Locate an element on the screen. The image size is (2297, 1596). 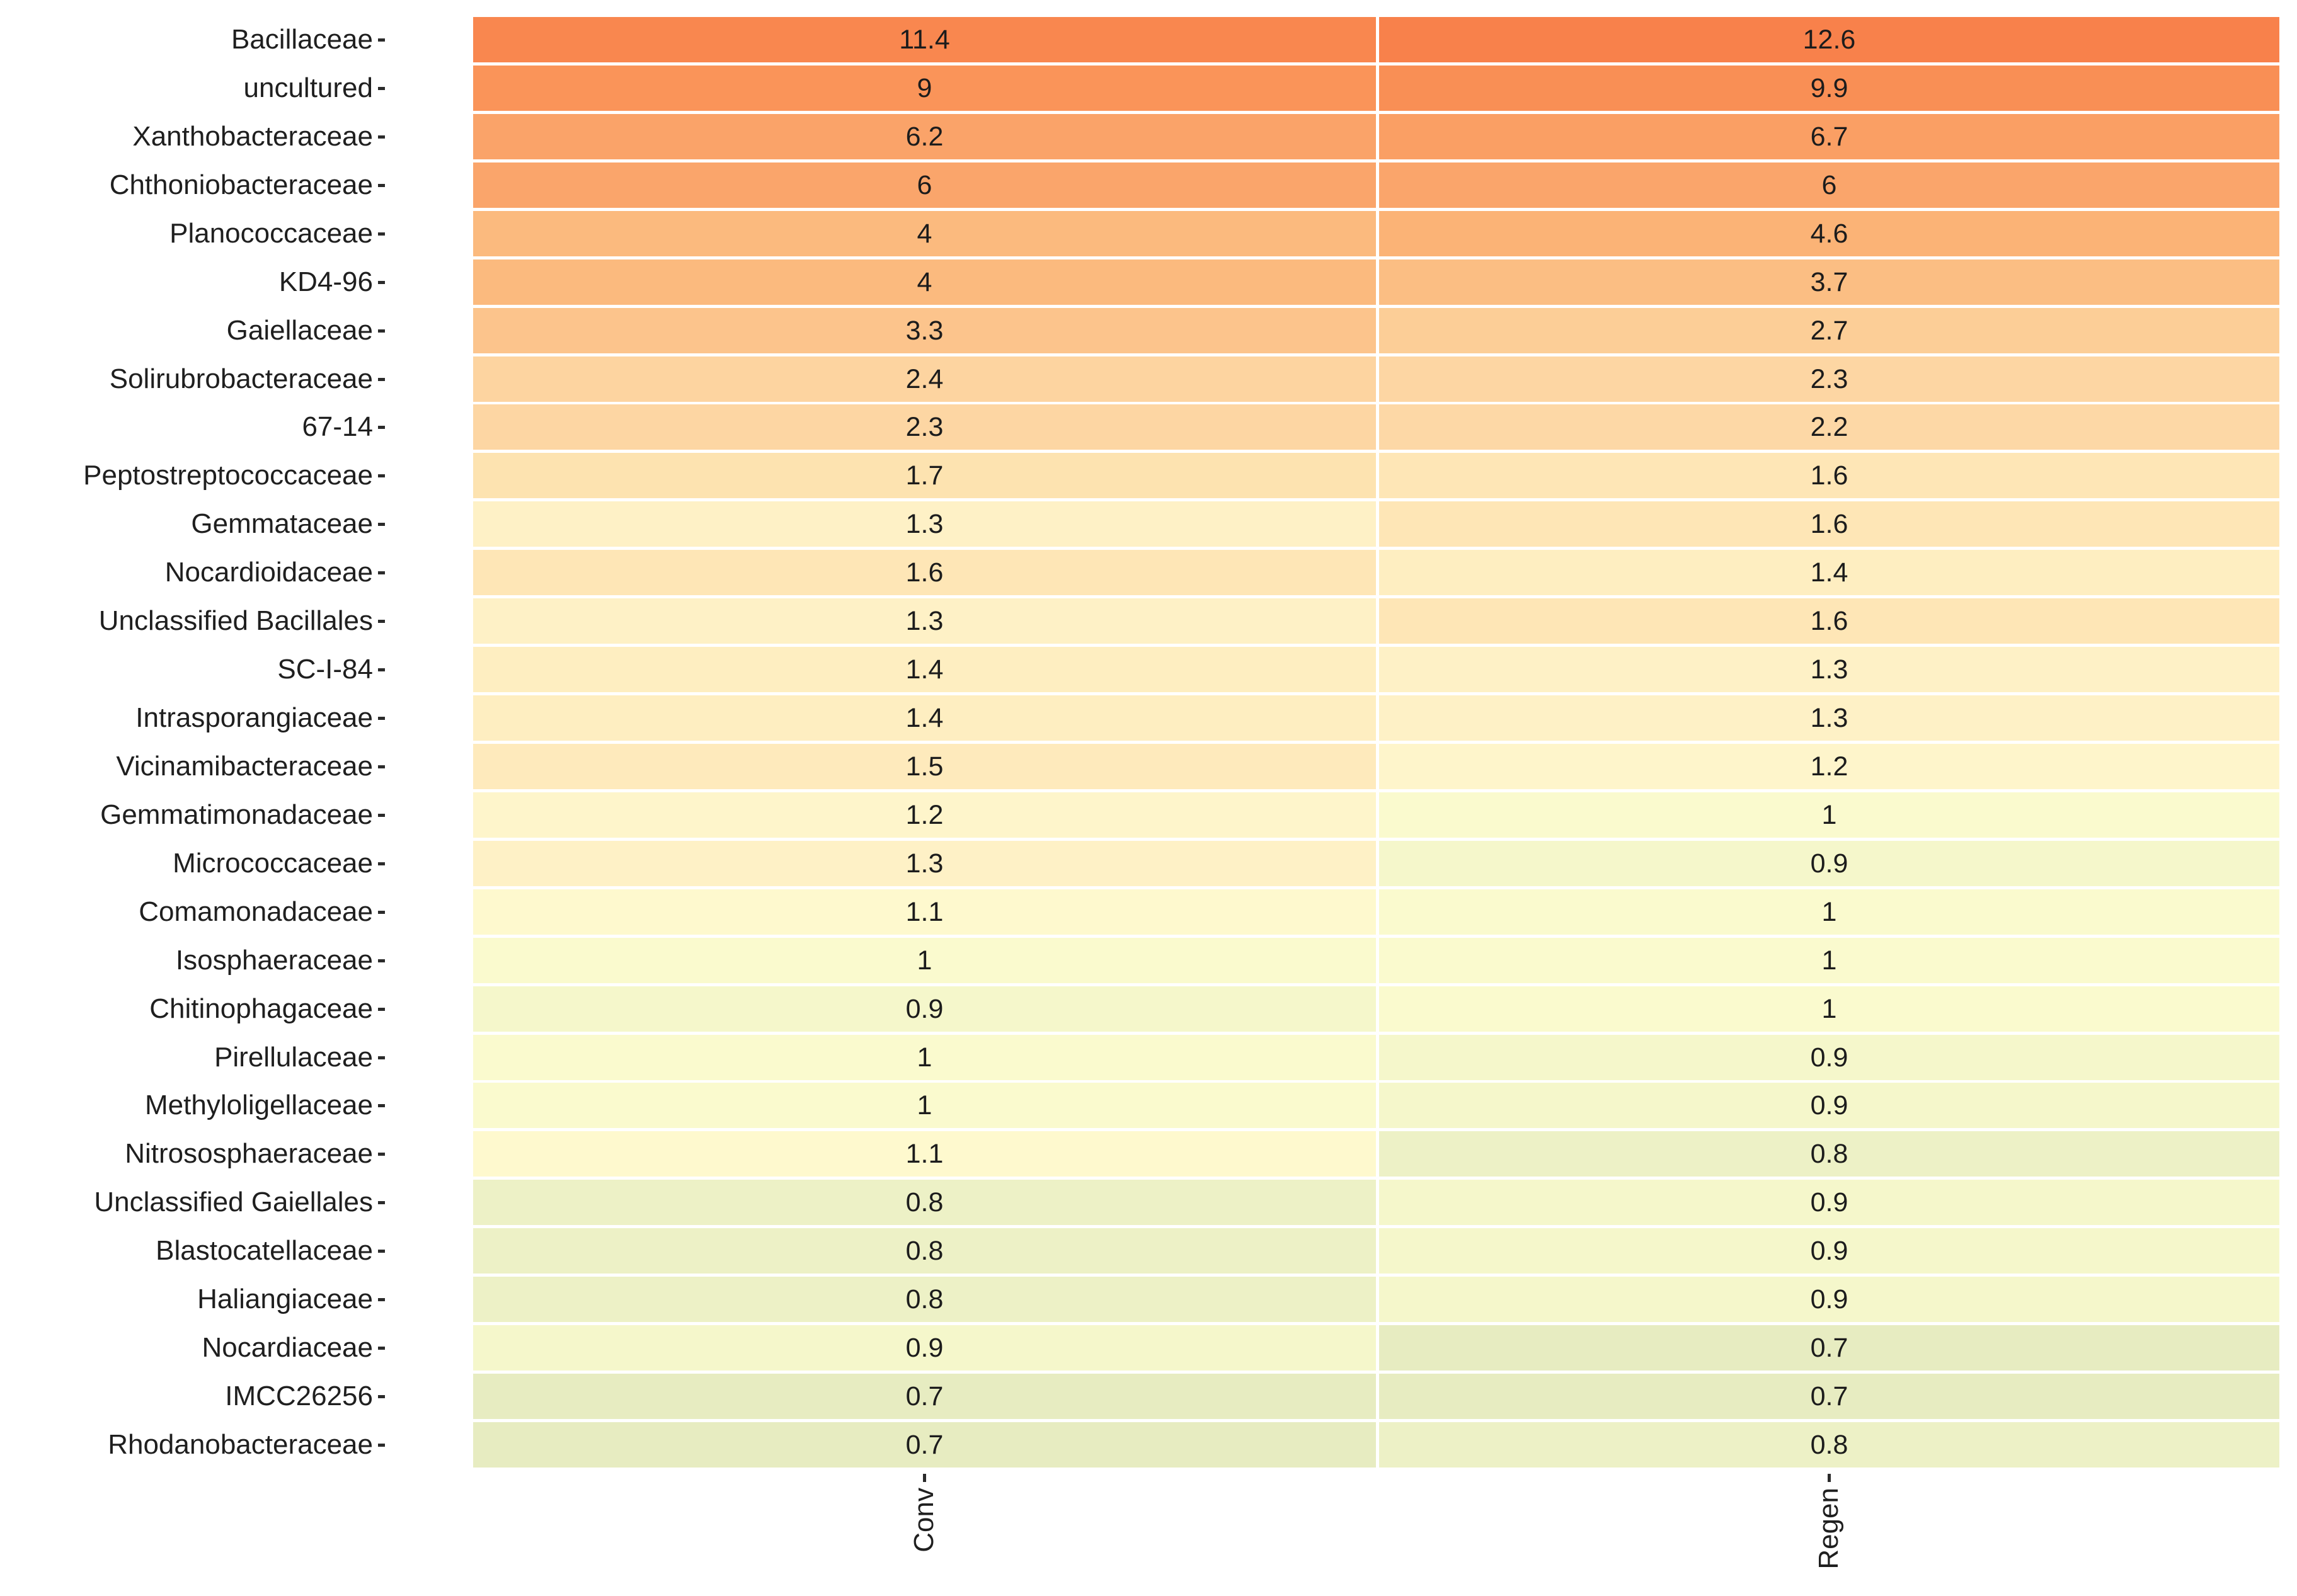
row-label: Nocardiaceae is located at coordinates (288, 1347).